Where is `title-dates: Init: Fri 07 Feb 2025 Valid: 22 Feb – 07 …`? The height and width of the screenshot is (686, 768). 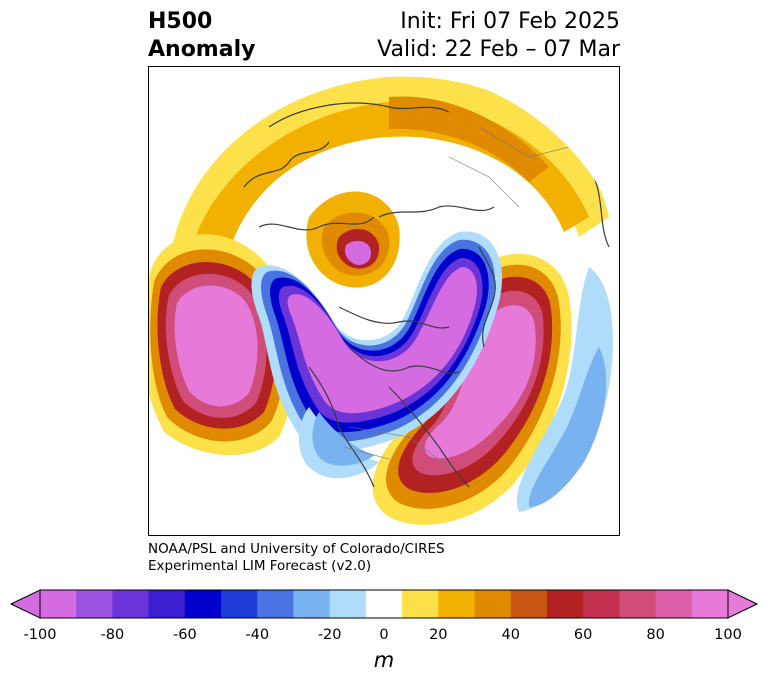
title-dates: Init: Fri 07 Feb 2025 Valid: 22 Feb – 07 … is located at coordinates (498, 35).